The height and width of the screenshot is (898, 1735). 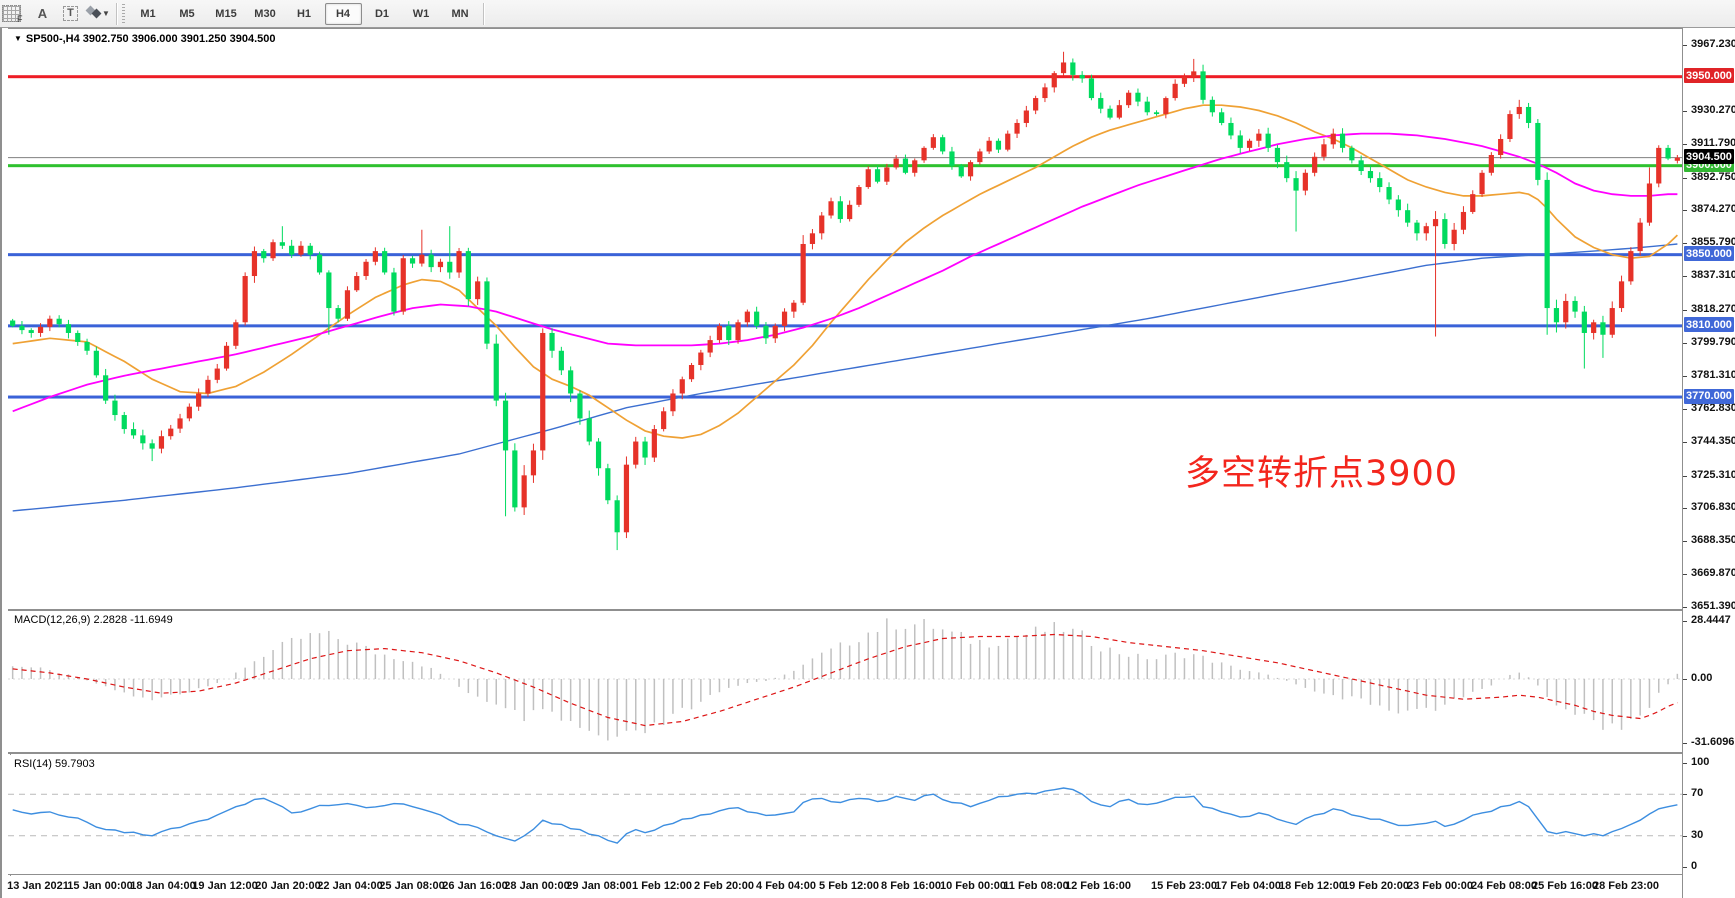 I want to click on time-axis-label: 23 Feb 00:00, so click(x=1440, y=886).